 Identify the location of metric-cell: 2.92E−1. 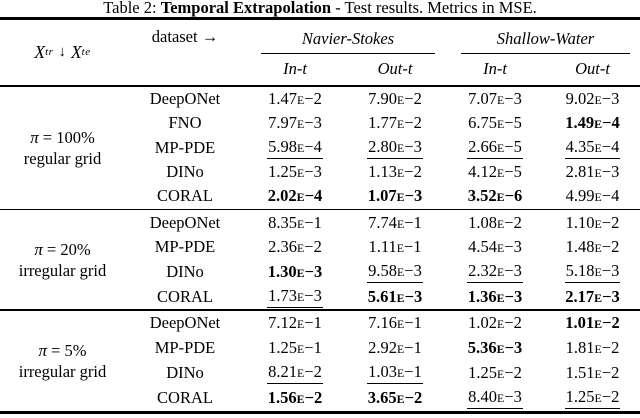
(395, 348).